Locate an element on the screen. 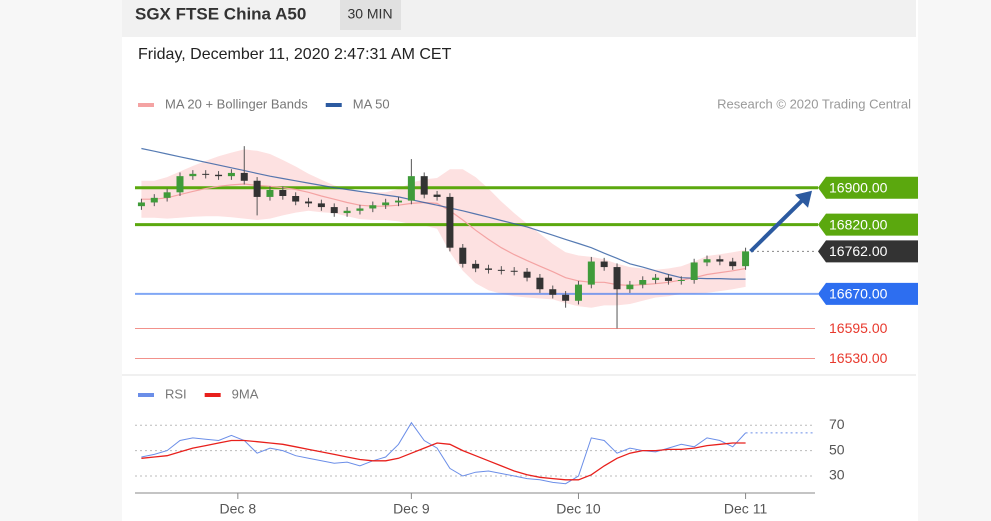  legend-label: 9MA is located at coordinates (245, 393).